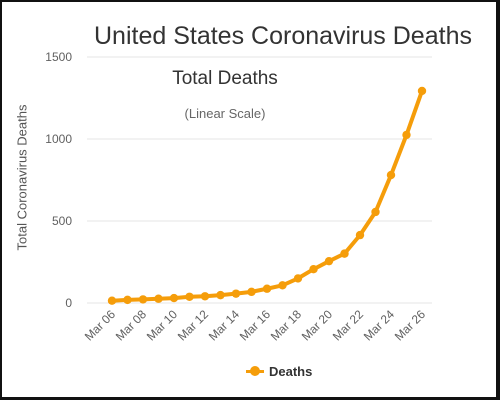  What do you see at coordinates (225, 78) in the screenshot?
I see `chart-title: Total Deaths` at bounding box center [225, 78].